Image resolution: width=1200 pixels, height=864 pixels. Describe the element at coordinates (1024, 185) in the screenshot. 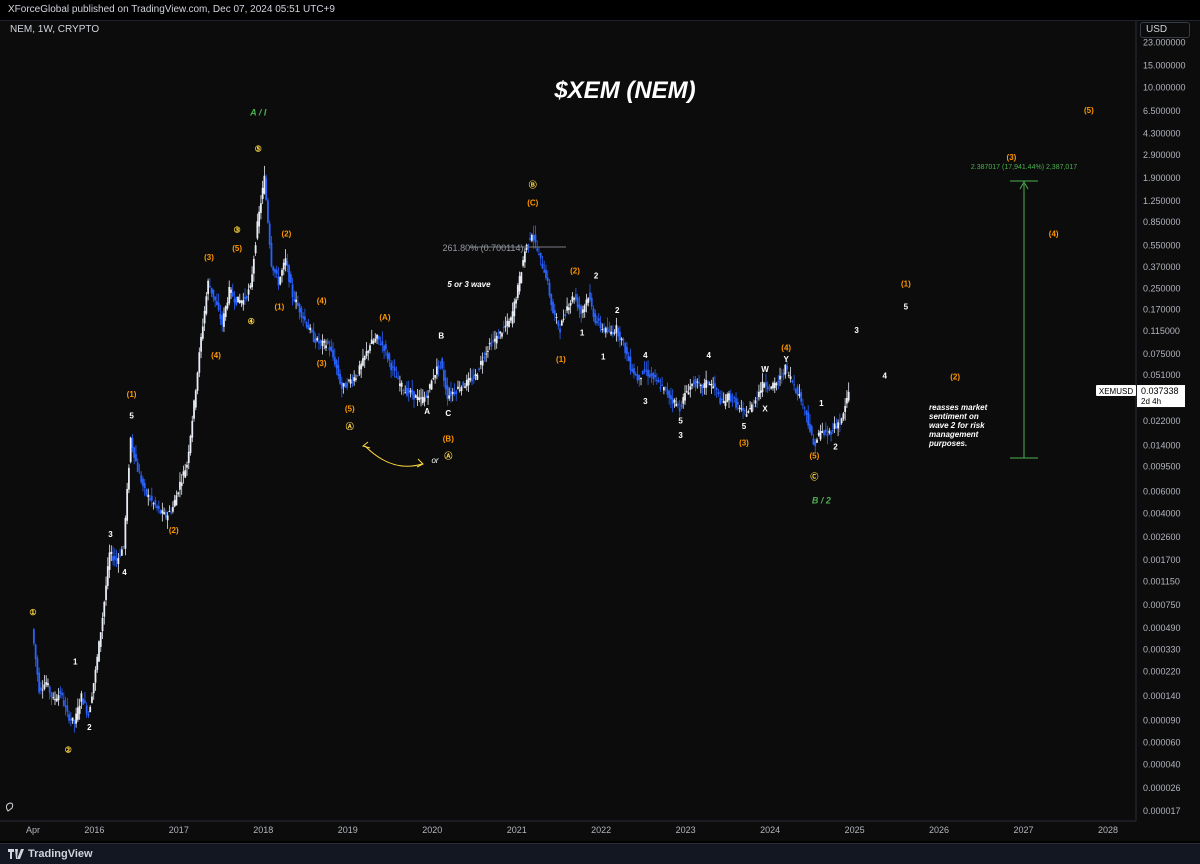

I see `measure-arrow-icon` at that location.